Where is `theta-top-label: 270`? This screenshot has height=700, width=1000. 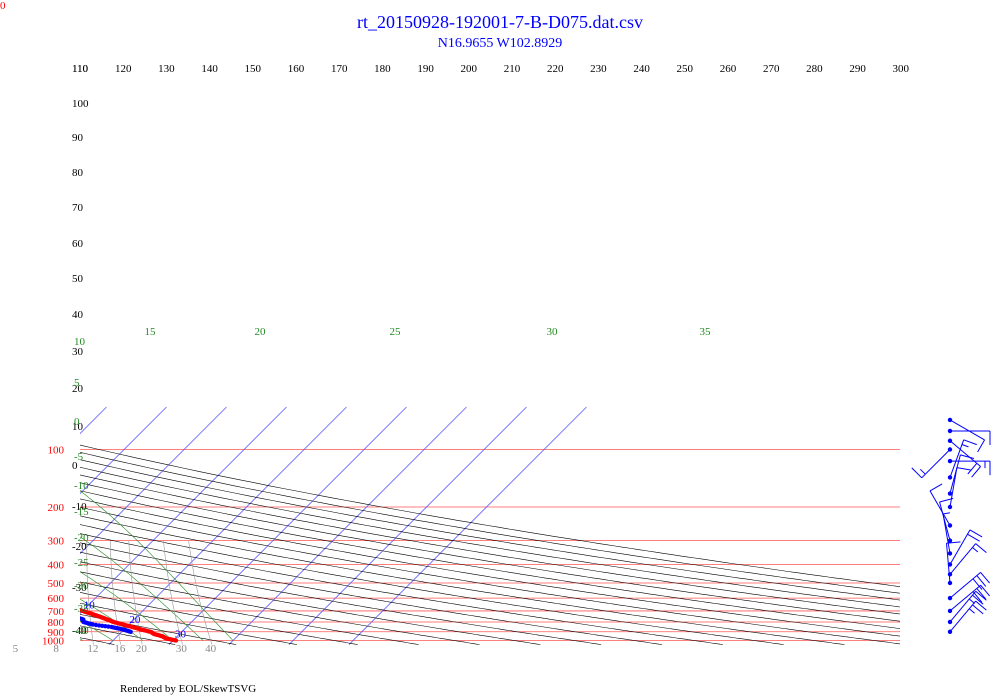 theta-top-label: 270 is located at coordinates (771, 69).